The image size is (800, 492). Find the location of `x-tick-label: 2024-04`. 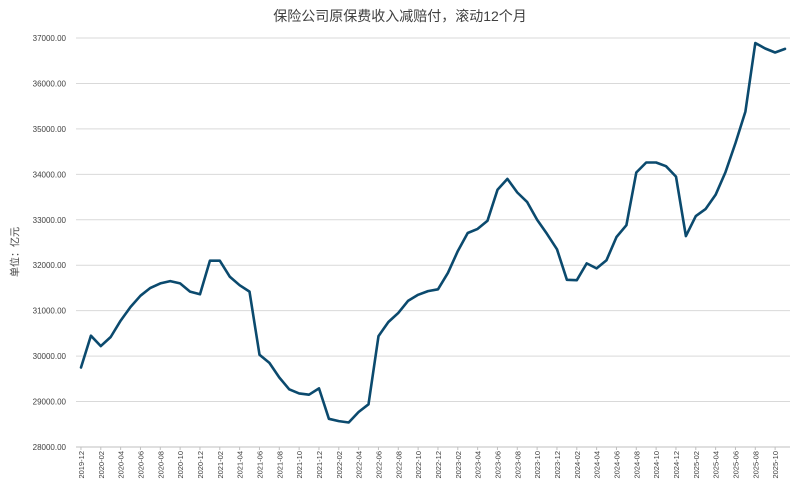

x-tick-label: 2024-04 is located at coordinates (597, 465).